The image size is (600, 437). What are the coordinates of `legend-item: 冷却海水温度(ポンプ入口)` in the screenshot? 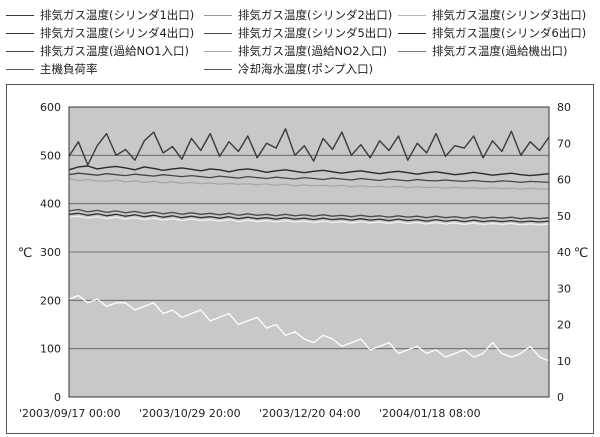 It's located at (288, 69).